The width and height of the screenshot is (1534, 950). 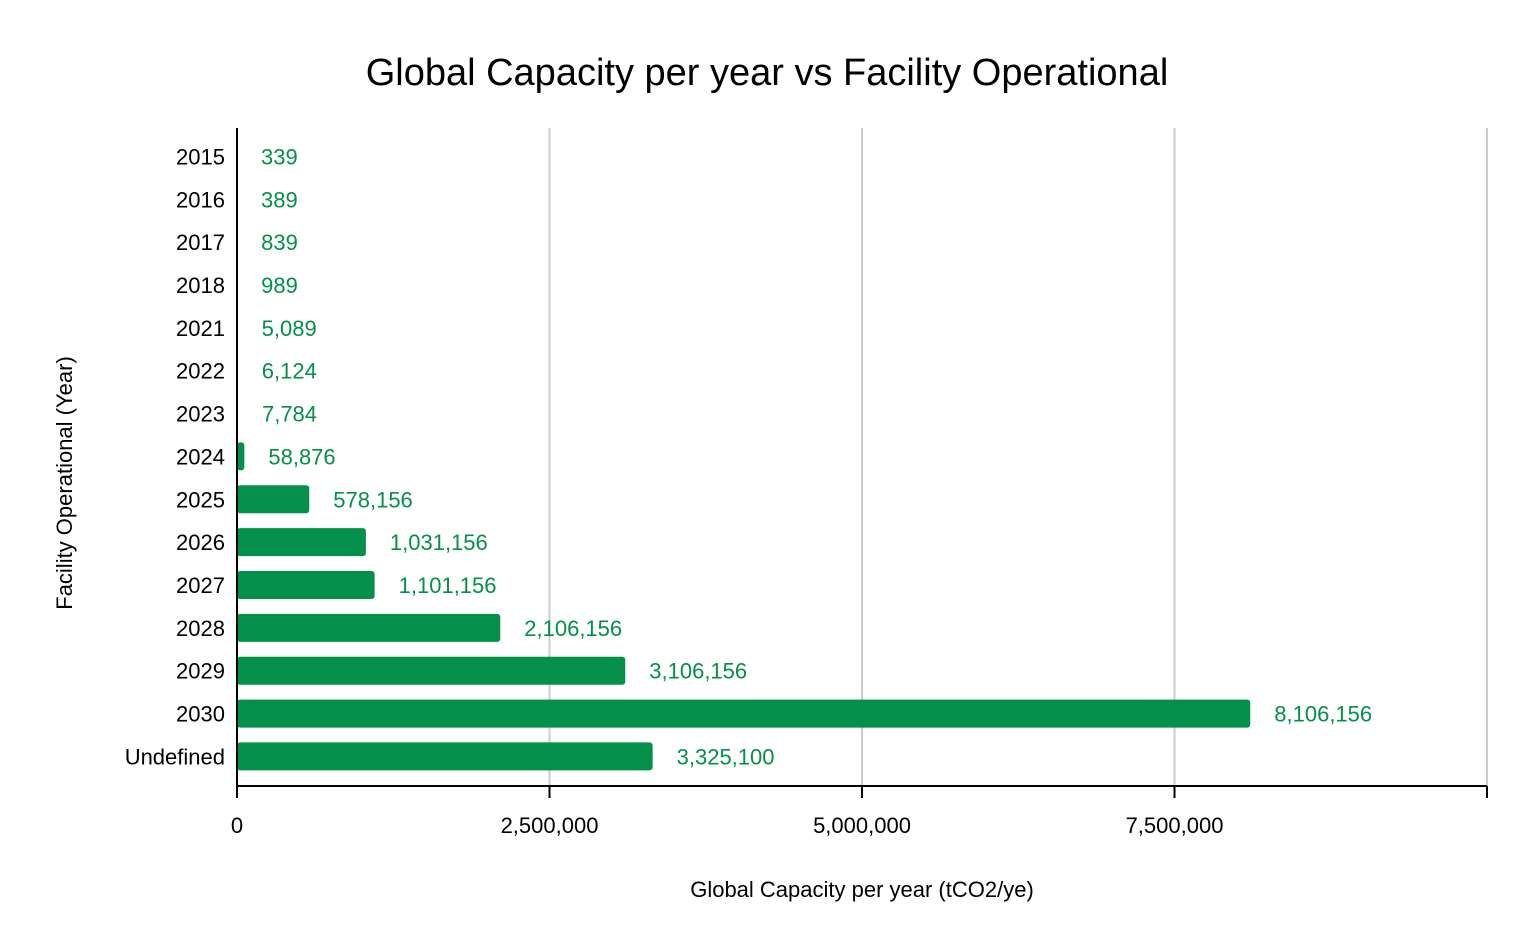 What do you see at coordinates (279, 242) in the screenshot?
I see `data-label-2017: 839` at bounding box center [279, 242].